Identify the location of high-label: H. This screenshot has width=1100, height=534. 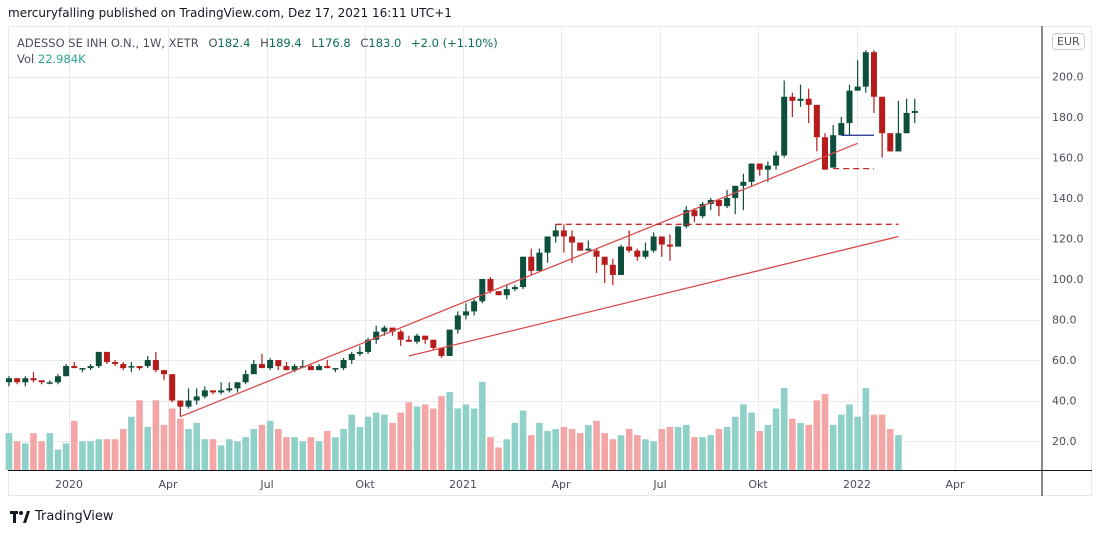
(264, 43).